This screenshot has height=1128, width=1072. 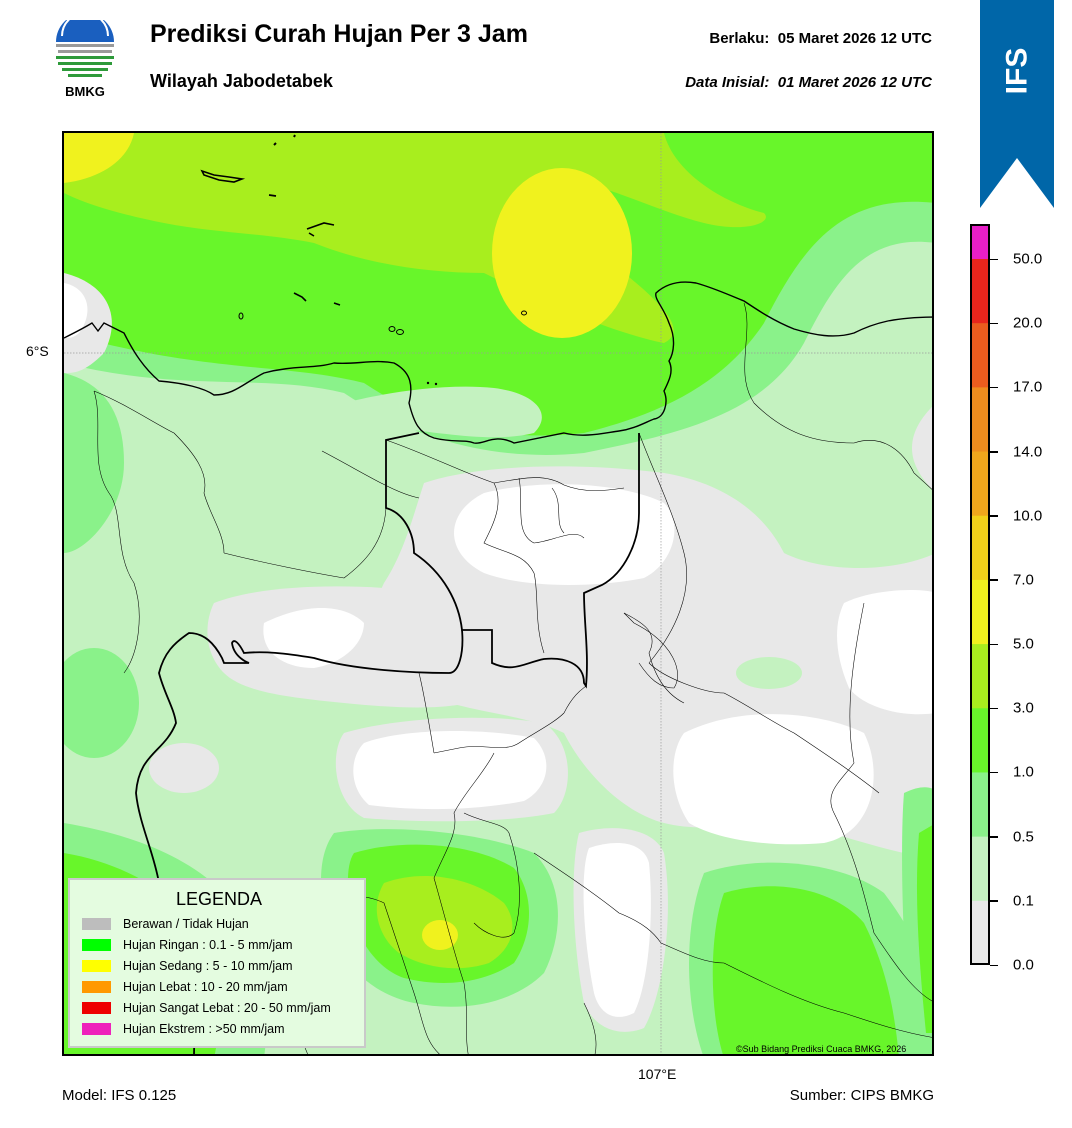 I want to click on colorbar, so click(x=980, y=594).